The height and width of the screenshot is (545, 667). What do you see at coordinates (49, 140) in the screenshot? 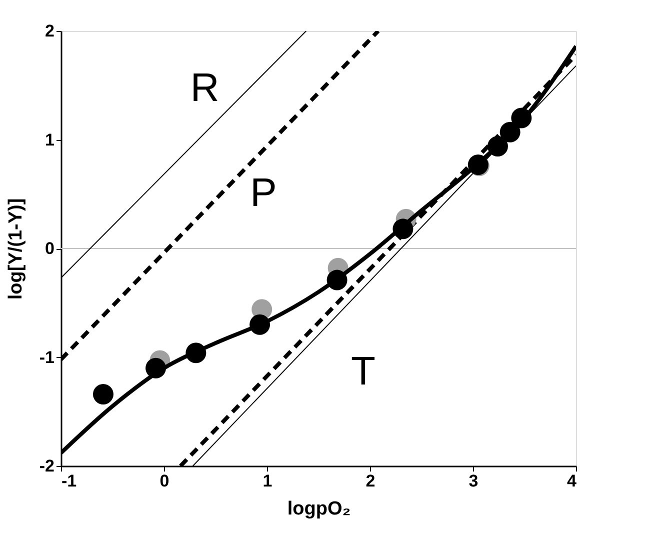
I see `y-tick-label: 1` at bounding box center [49, 140].